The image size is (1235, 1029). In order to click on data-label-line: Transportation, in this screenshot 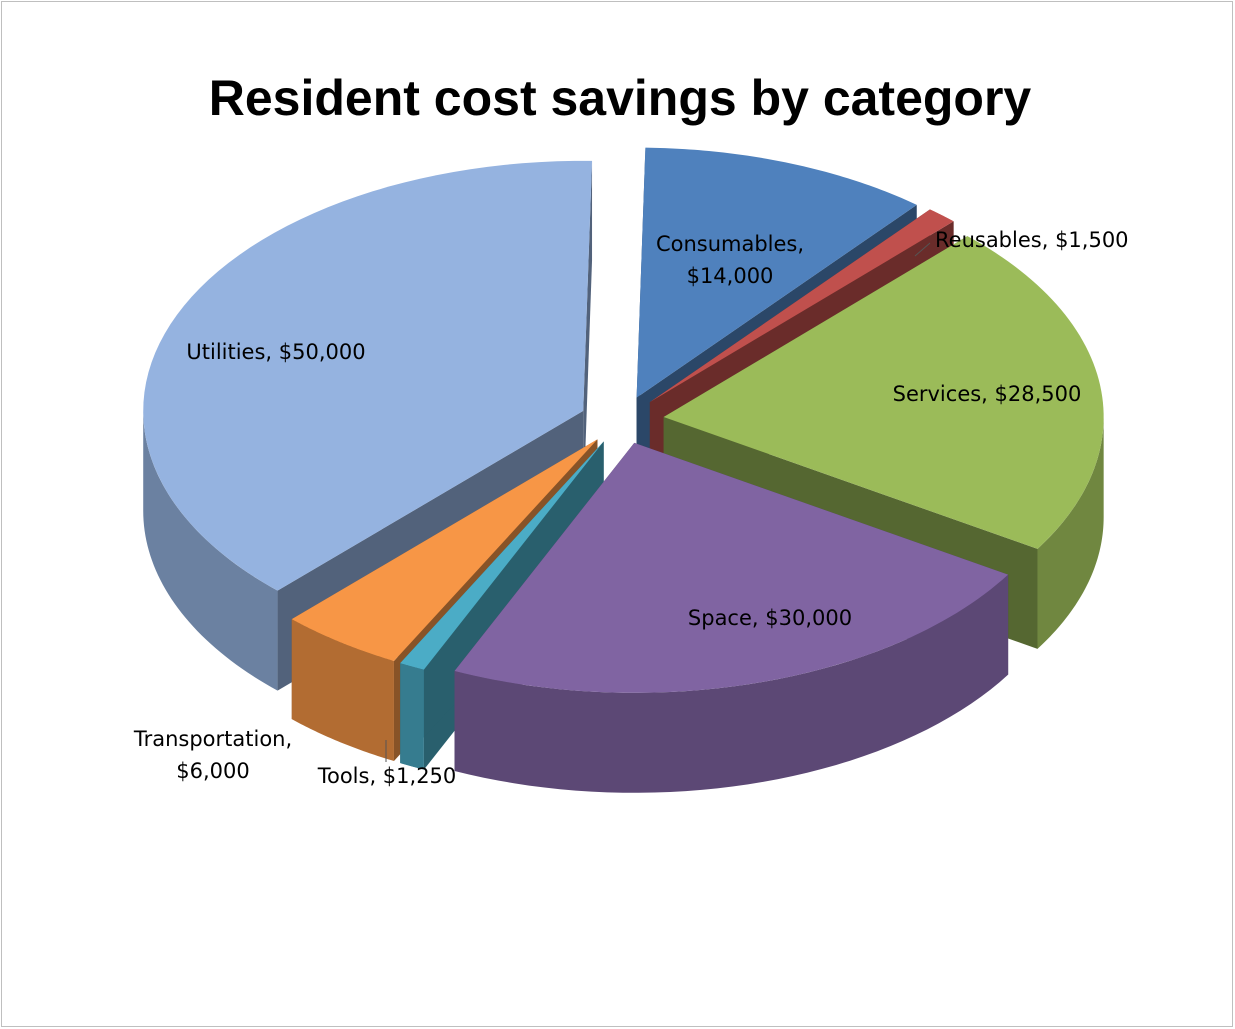, I will do `click(212, 739)`.